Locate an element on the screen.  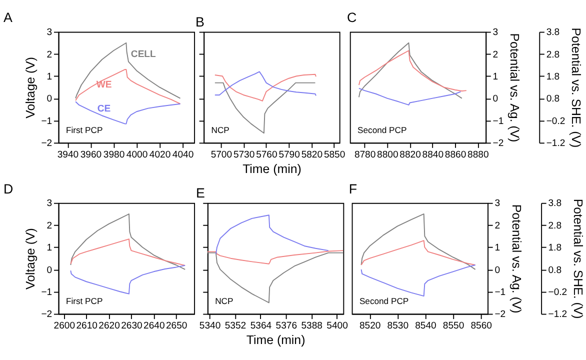
x-tick-label: 5850 is located at coordinates (335, 154).